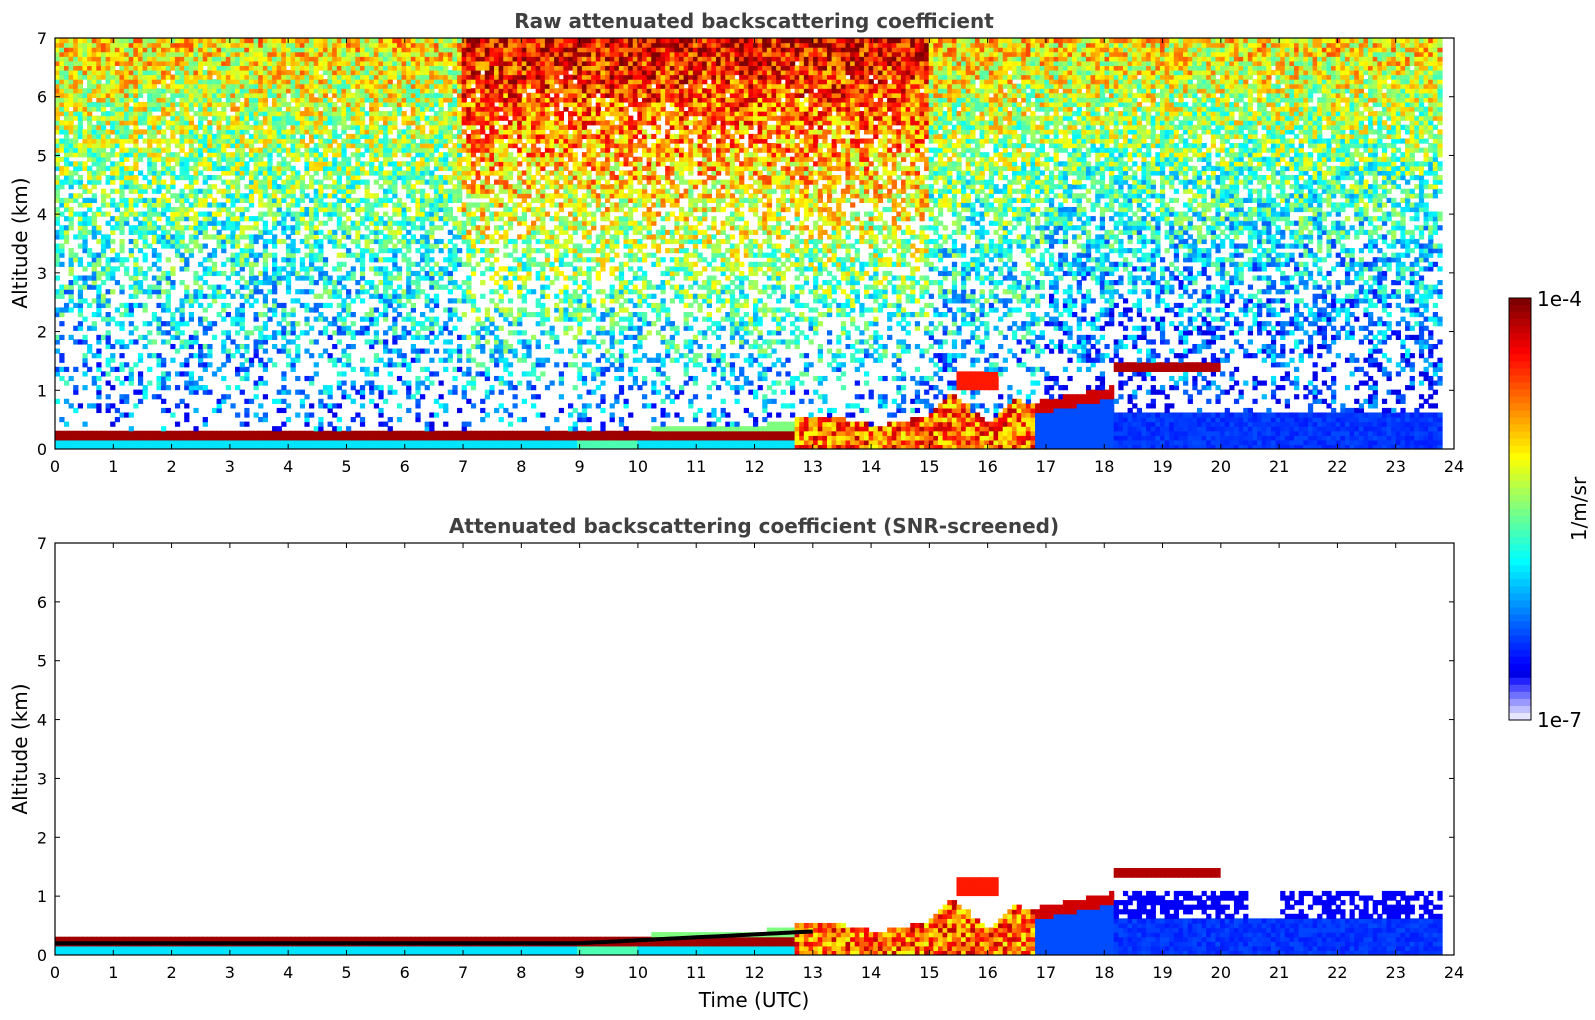 The height and width of the screenshot is (1020, 1595). What do you see at coordinates (1559, 299) in the screenshot?
I see `colorbar-max-label: 1e-4` at bounding box center [1559, 299].